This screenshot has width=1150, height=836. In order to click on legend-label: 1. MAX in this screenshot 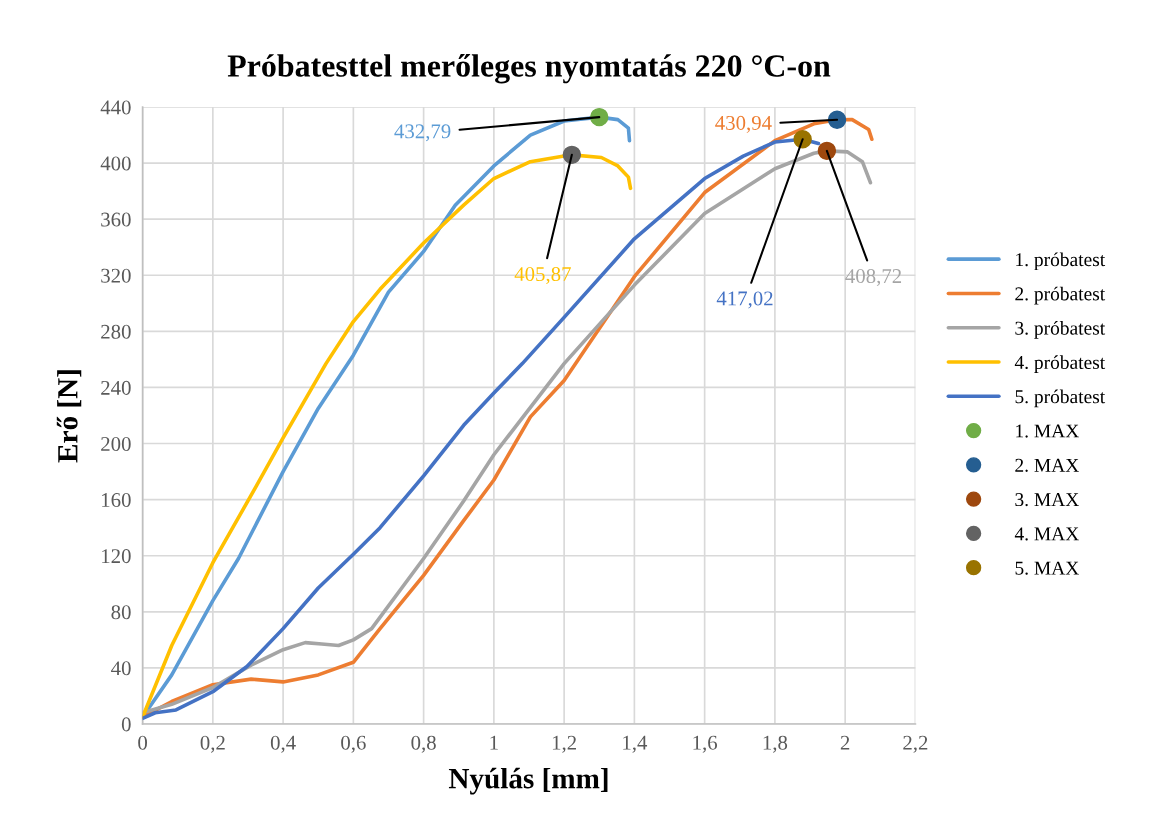, I will do `click(1047, 431)`.